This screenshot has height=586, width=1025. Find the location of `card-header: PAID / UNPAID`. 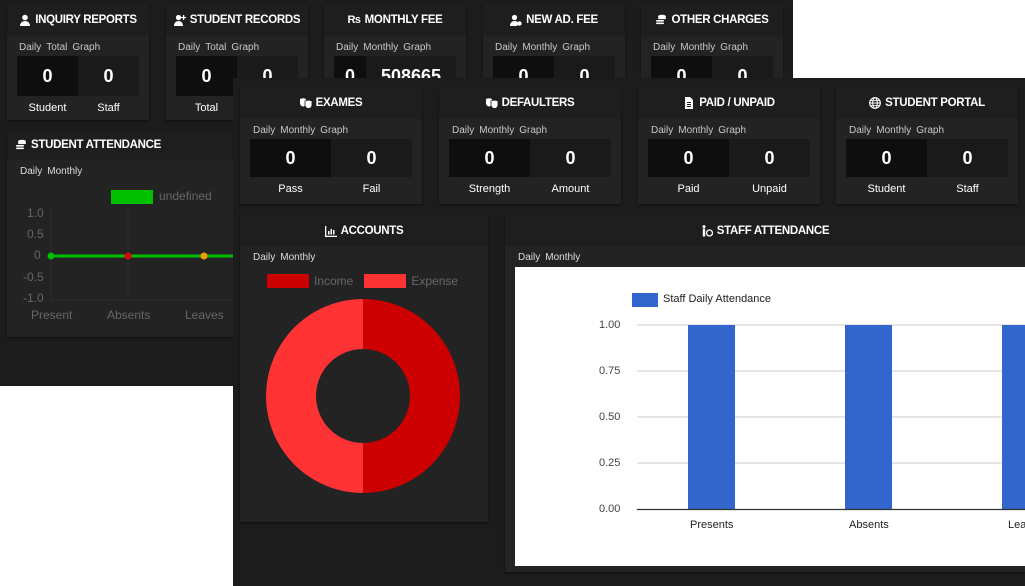

card-header: PAID / UNPAID is located at coordinates (729, 103).